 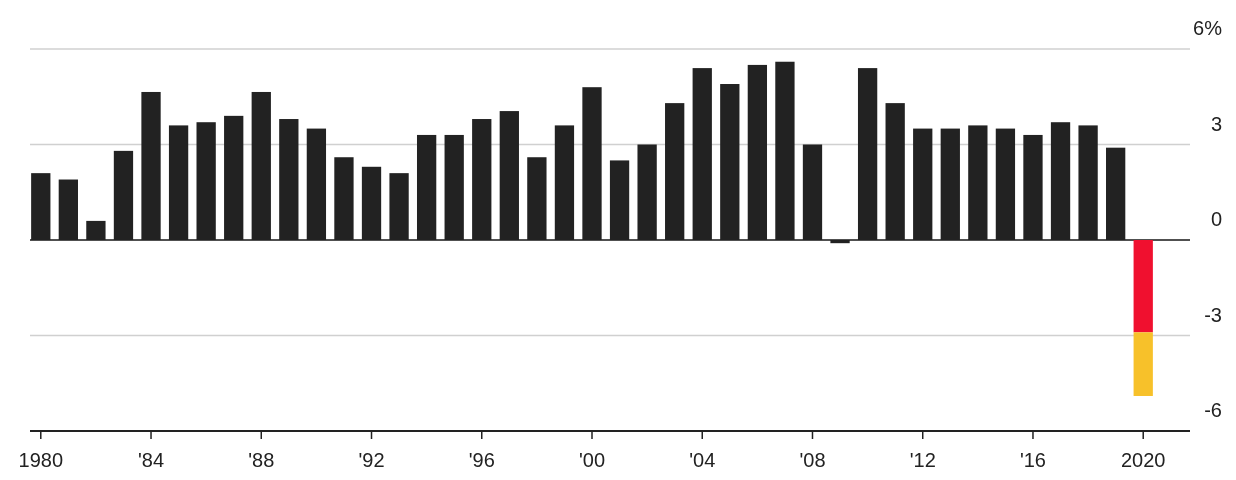 I want to click on x-tick-label: '84, so click(x=151, y=460).